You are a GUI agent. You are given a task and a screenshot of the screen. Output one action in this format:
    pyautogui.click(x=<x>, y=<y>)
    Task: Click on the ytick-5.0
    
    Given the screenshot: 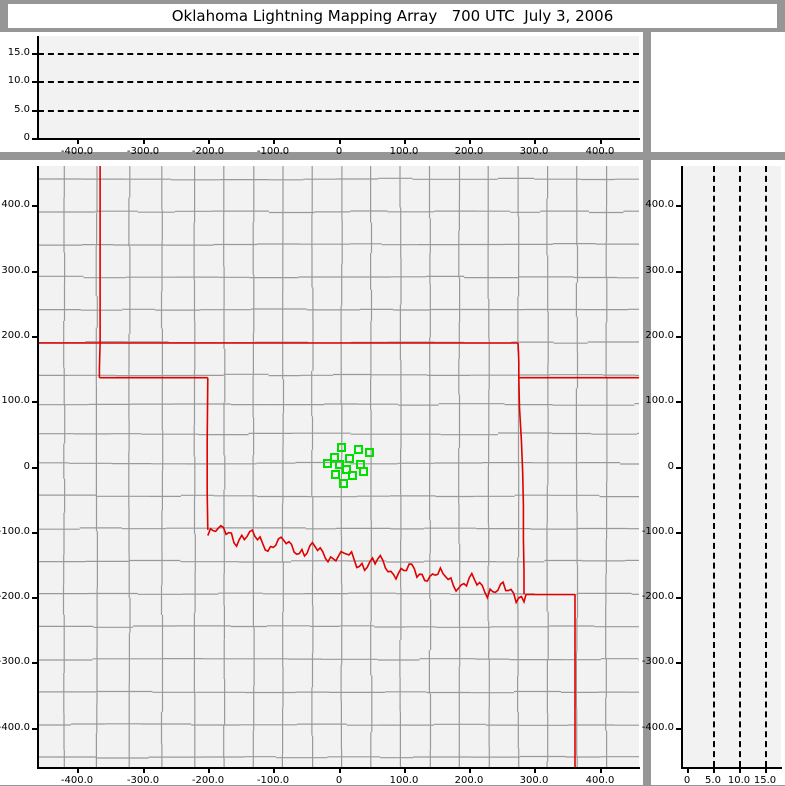 What is the action you would take?
    pyautogui.click(x=35, y=111)
    